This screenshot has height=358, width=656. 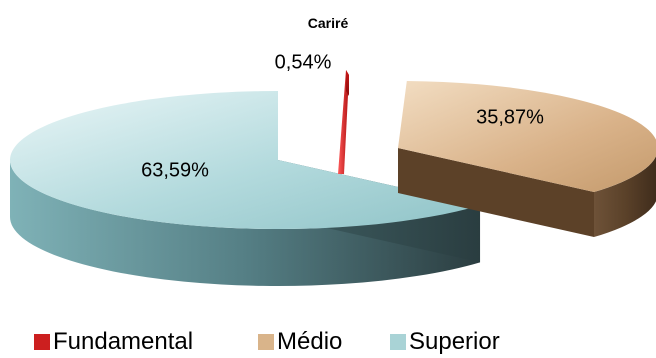 I want to click on legend-item-fundamental: Fundamental, so click(x=113, y=342).